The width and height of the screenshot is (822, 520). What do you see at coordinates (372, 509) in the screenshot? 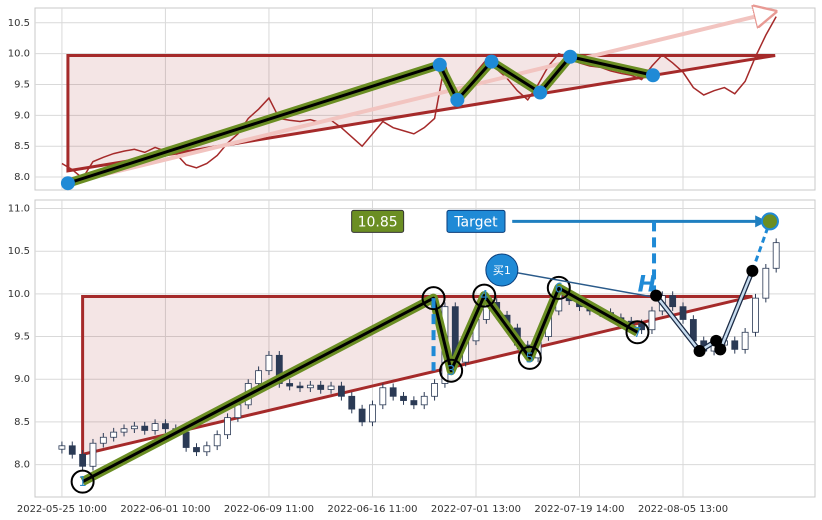
I see `x-tick-label: 2022-06-16 11:00` at bounding box center [372, 509].